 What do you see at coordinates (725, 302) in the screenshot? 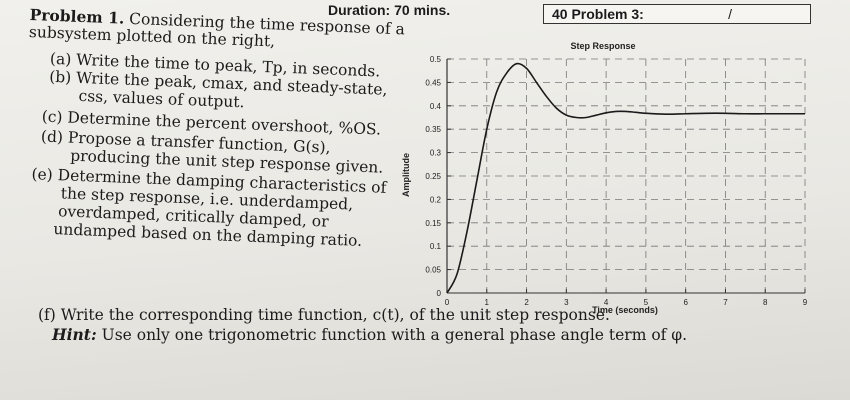
I see `x-tick-label: 7` at bounding box center [725, 302].